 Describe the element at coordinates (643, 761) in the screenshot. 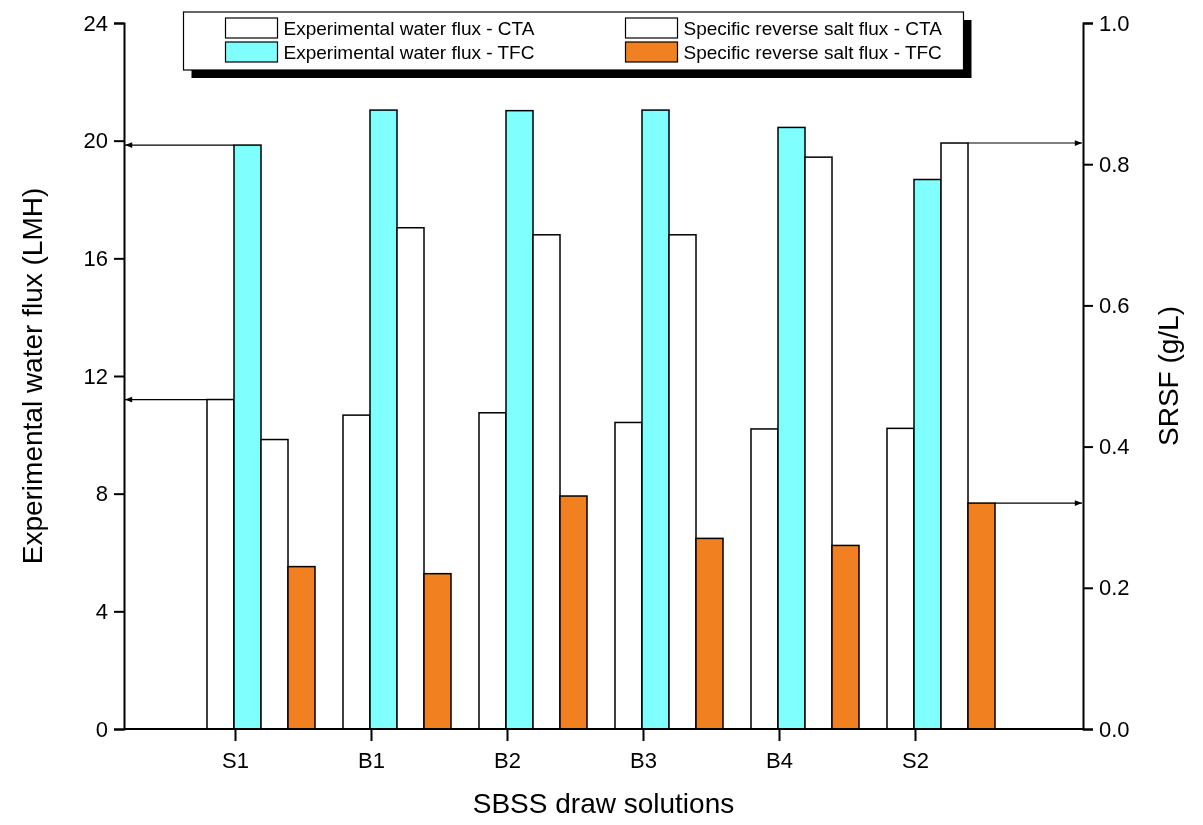

I see `x-tick-label: B3` at that location.